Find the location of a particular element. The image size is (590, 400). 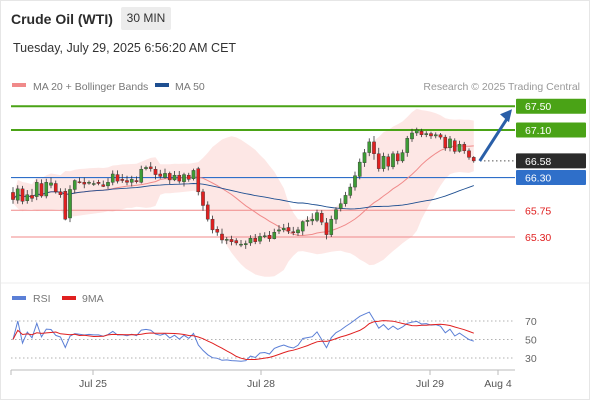

pivot-label: 66.30 is located at coordinates (538, 179).